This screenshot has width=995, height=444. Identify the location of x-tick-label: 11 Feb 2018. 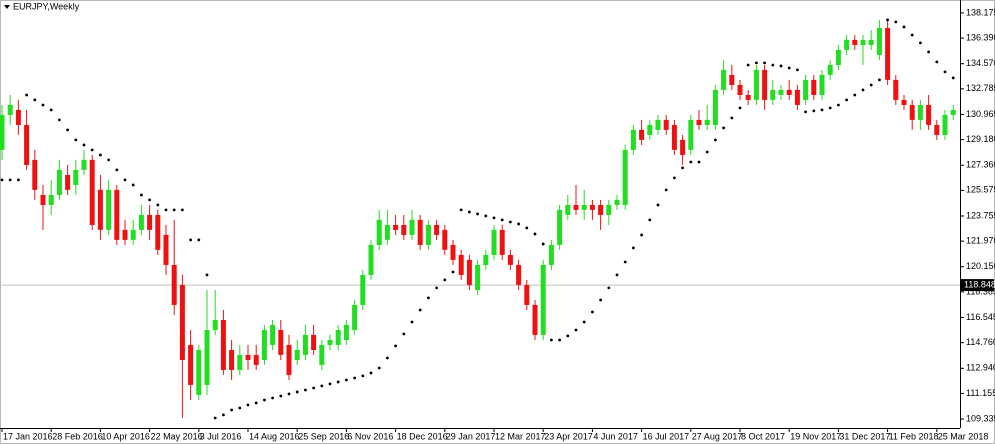
(914, 436).